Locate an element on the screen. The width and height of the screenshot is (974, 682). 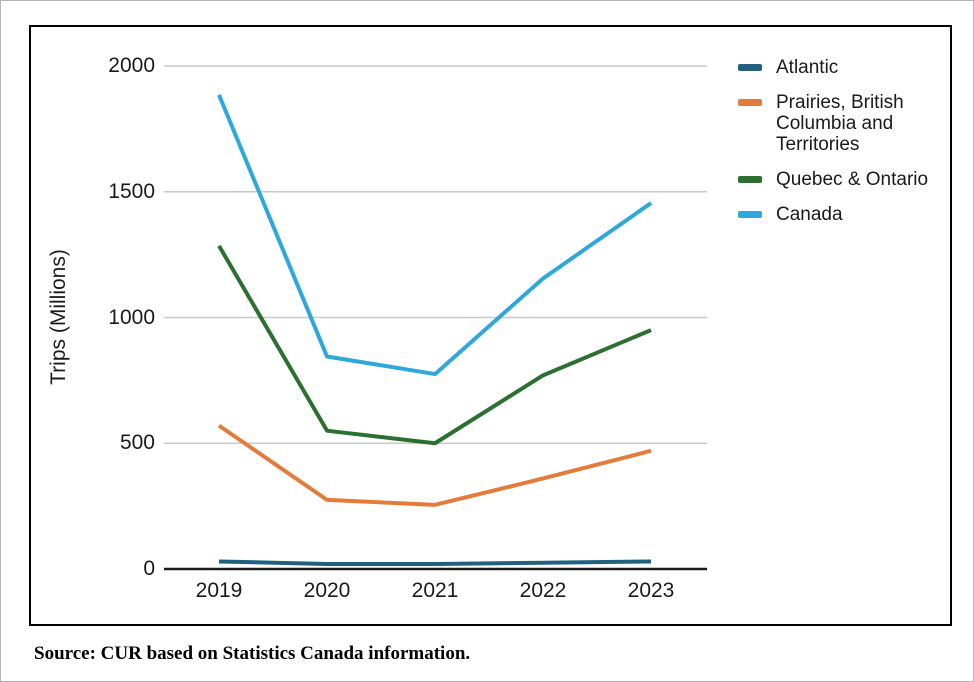
legend-item: Atlantic is located at coordinates (837, 67).